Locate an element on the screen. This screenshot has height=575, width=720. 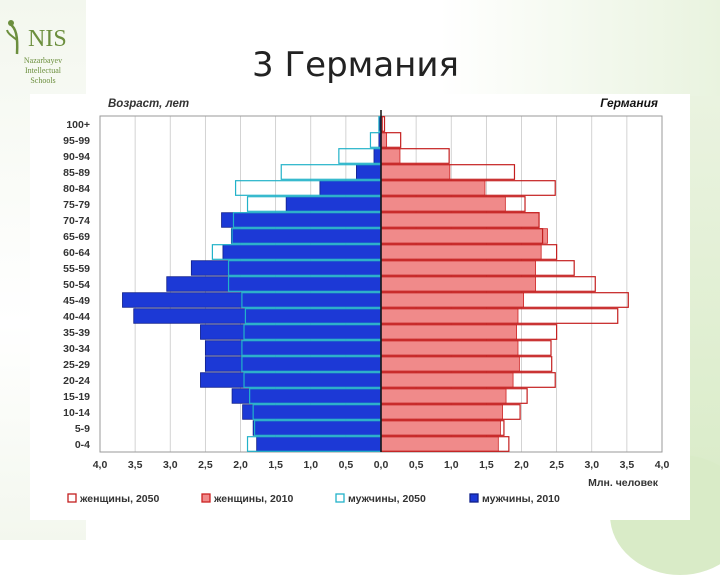
top-decoration is located at coordinates (580, 48).